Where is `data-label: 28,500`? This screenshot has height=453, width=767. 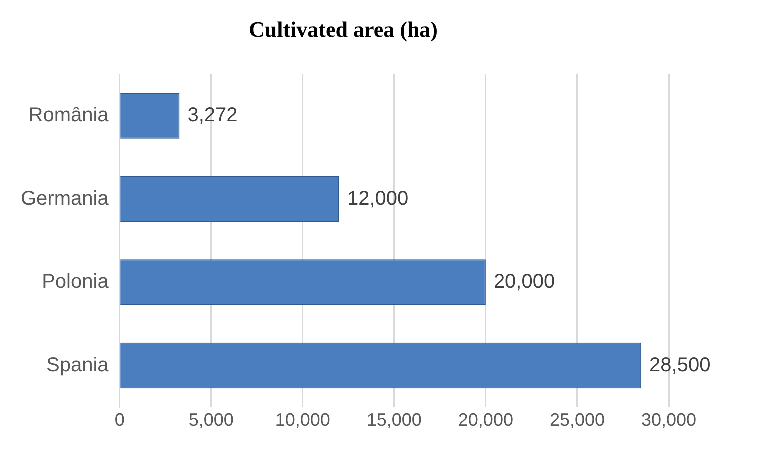
data-label: 28,500 is located at coordinates (680, 365).